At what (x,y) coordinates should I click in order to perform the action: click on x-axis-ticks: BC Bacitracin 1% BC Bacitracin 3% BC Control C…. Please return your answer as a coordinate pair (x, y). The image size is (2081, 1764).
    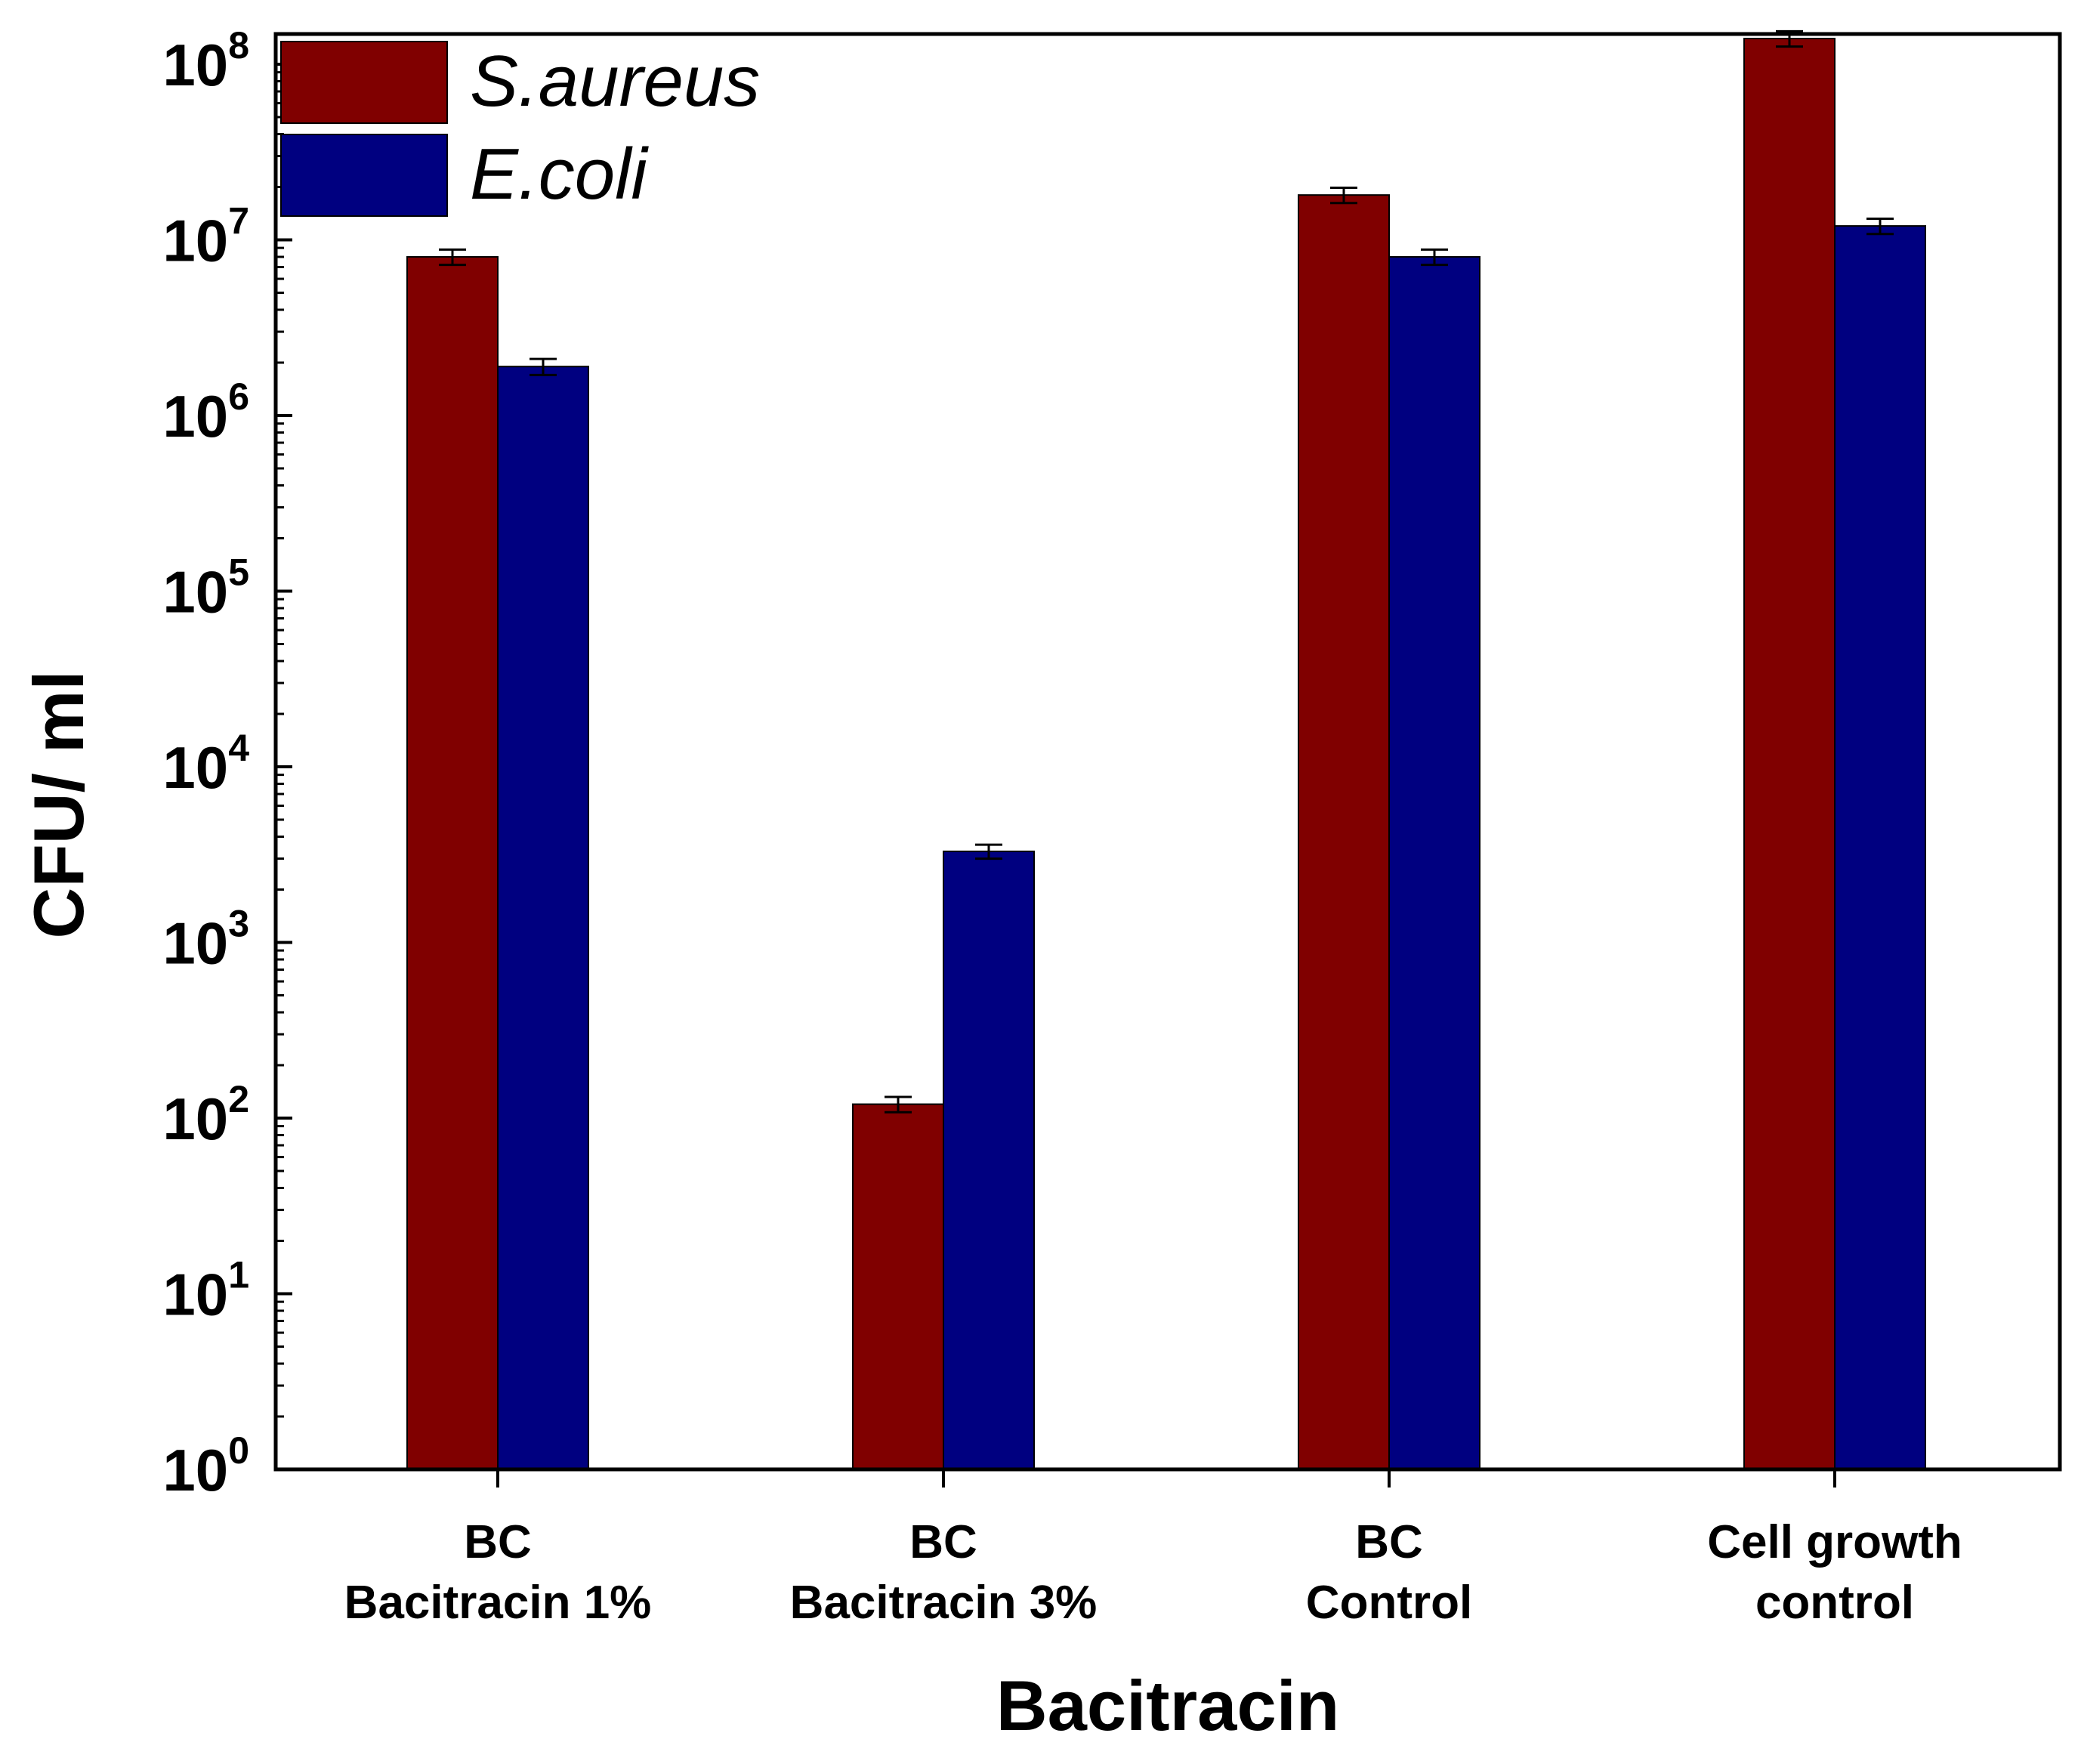
    Looking at the image, I should click on (1153, 1549).